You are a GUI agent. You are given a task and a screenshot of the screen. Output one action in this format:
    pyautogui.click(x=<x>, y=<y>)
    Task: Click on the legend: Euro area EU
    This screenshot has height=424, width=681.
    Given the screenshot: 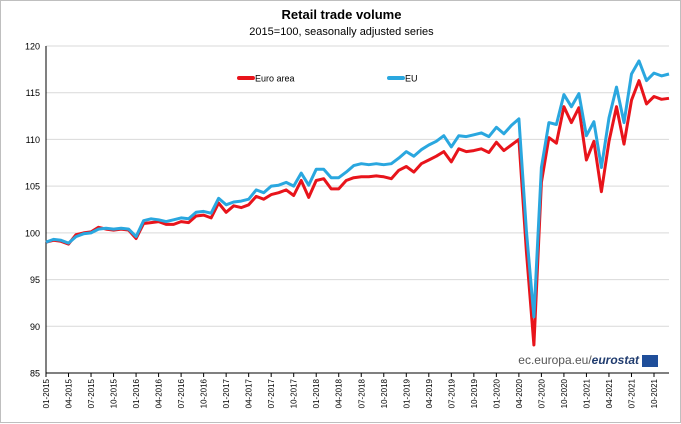 What is the action you would take?
    pyautogui.click(x=327, y=79)
    